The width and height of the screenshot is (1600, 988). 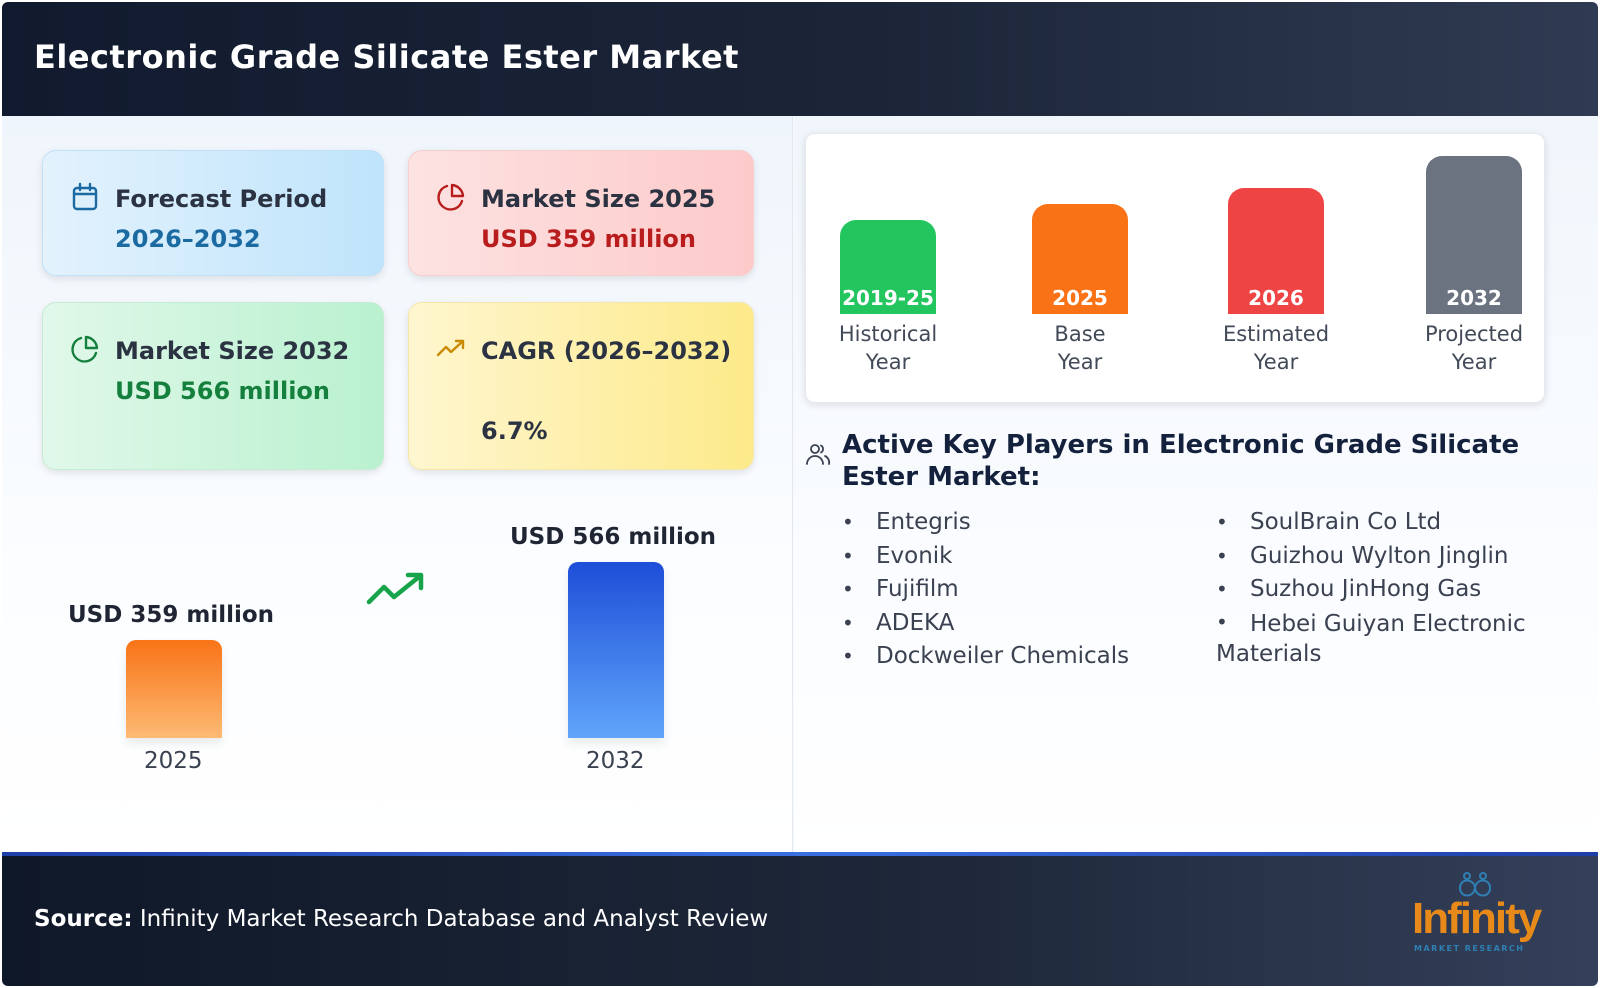 What do you see at coordinates (1080, 334) in the screenshot?
I see `caption-line: Base` at bounding box center [1080, 334].